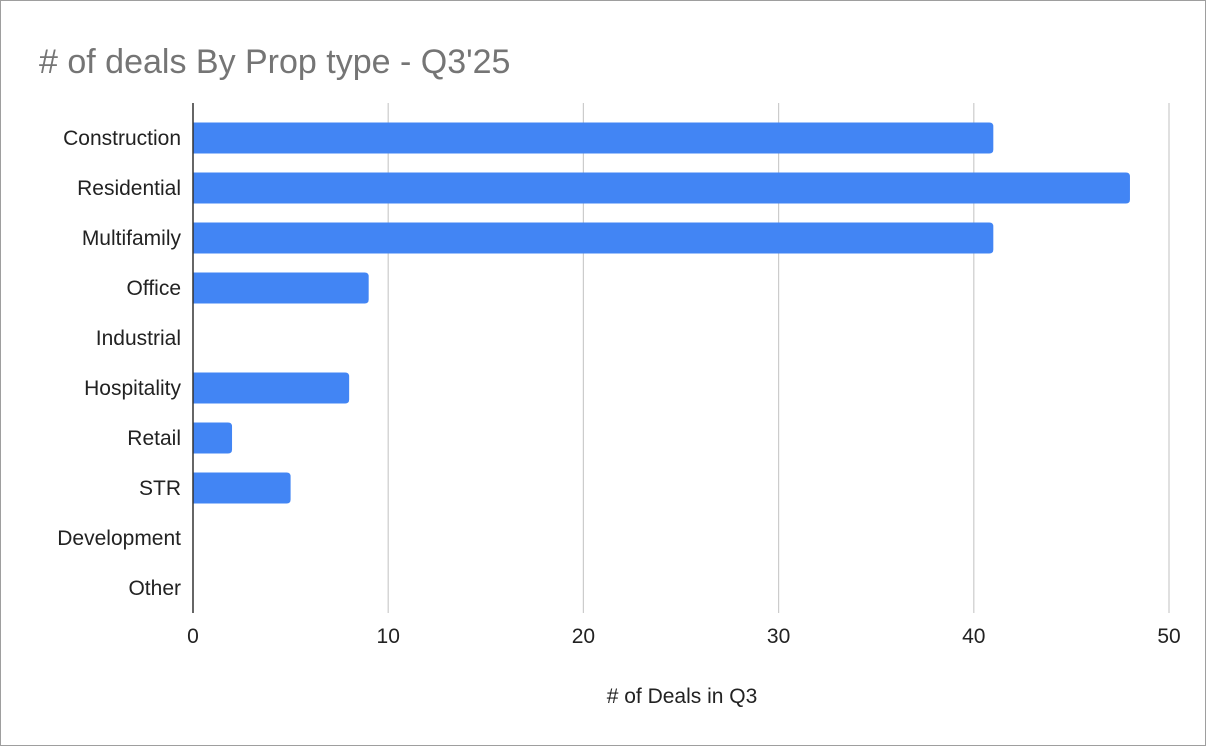  I want to click on category-label-construction: Construction, so click(122, 138).